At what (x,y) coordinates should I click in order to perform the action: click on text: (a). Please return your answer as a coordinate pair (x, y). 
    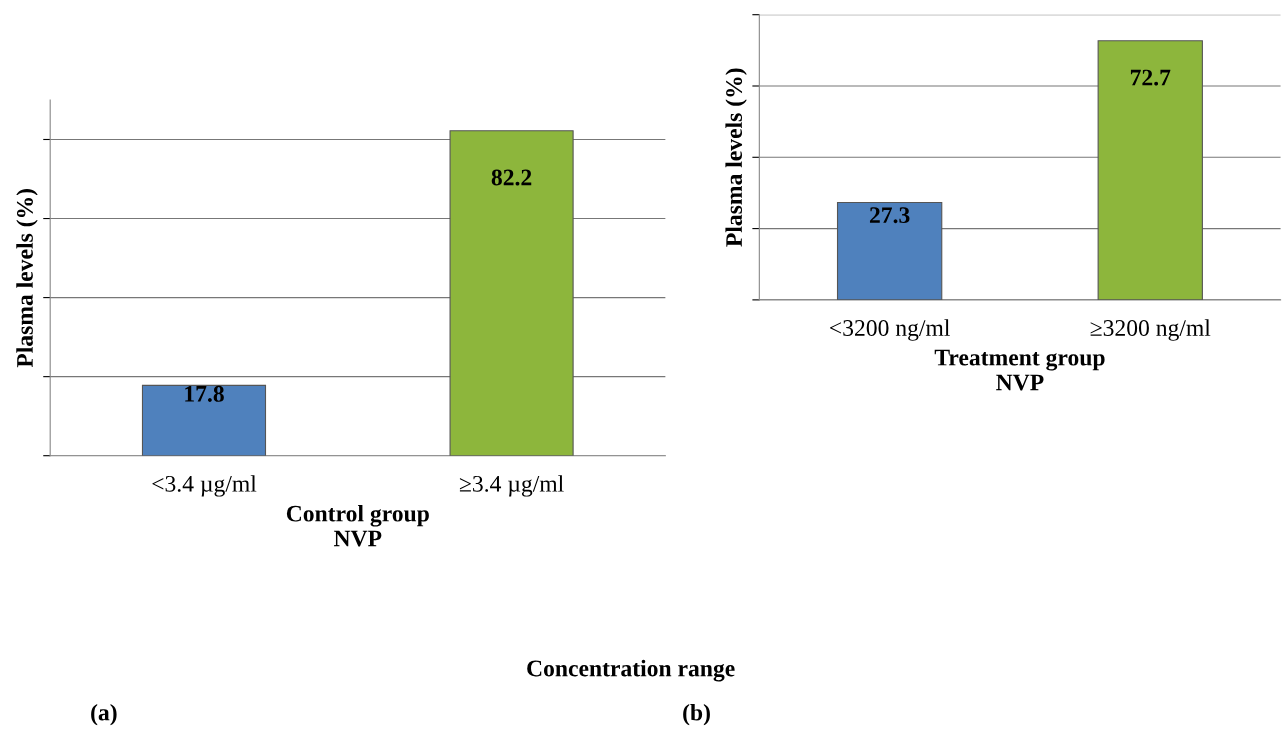
    Looking at the image, I should click on (104, 714).